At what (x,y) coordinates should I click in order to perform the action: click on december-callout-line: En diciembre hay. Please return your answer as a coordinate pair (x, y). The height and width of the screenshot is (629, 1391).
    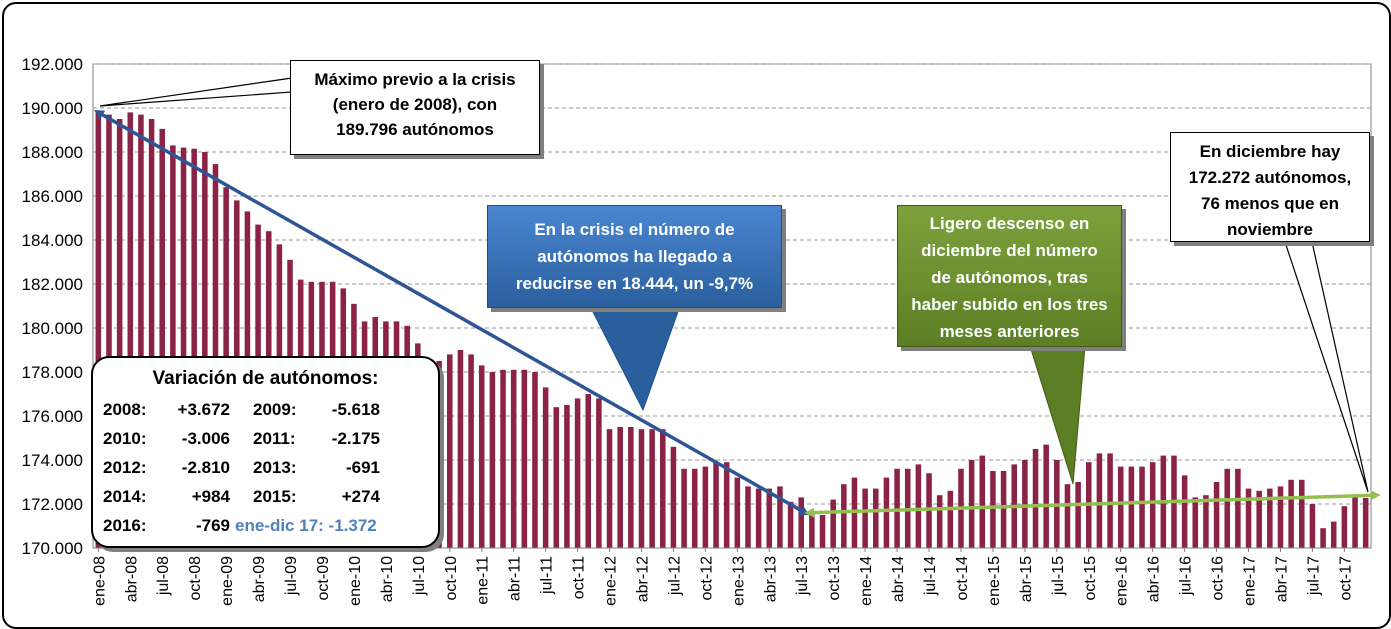
    Looking at the image, I should click on (1270, 151).